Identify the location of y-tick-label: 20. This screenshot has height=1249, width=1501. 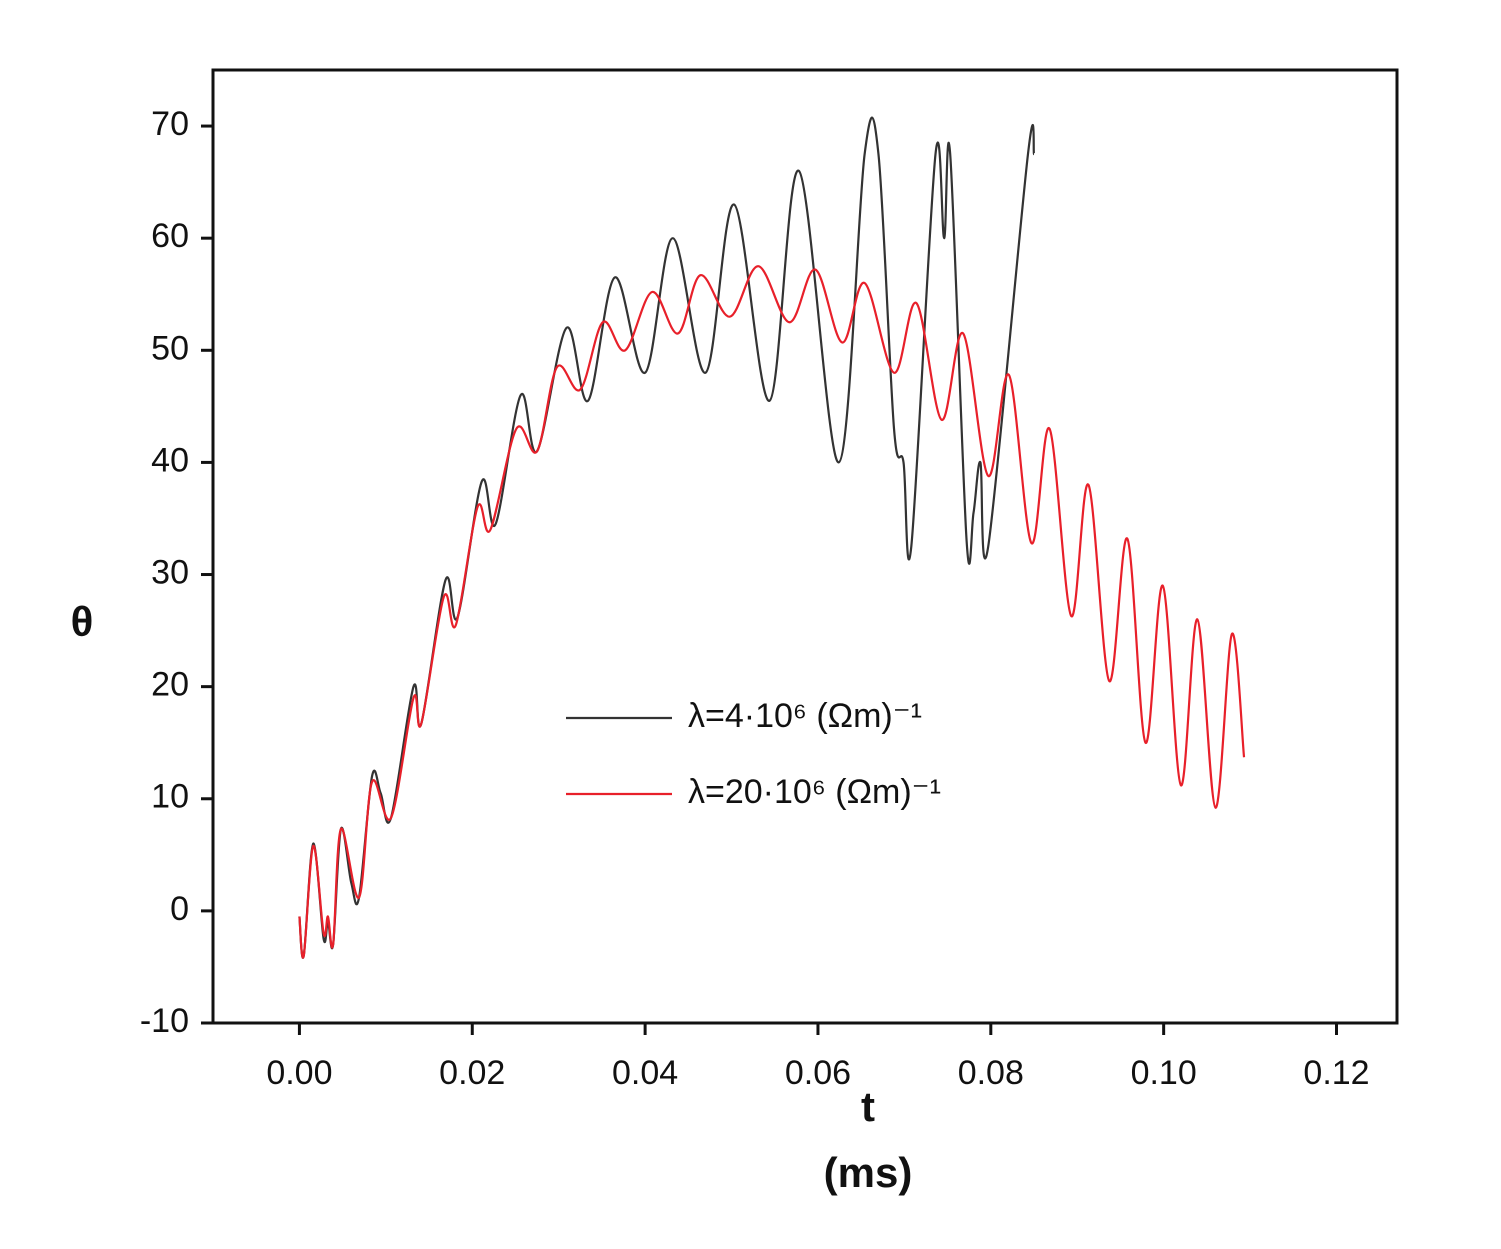
(170, 685).